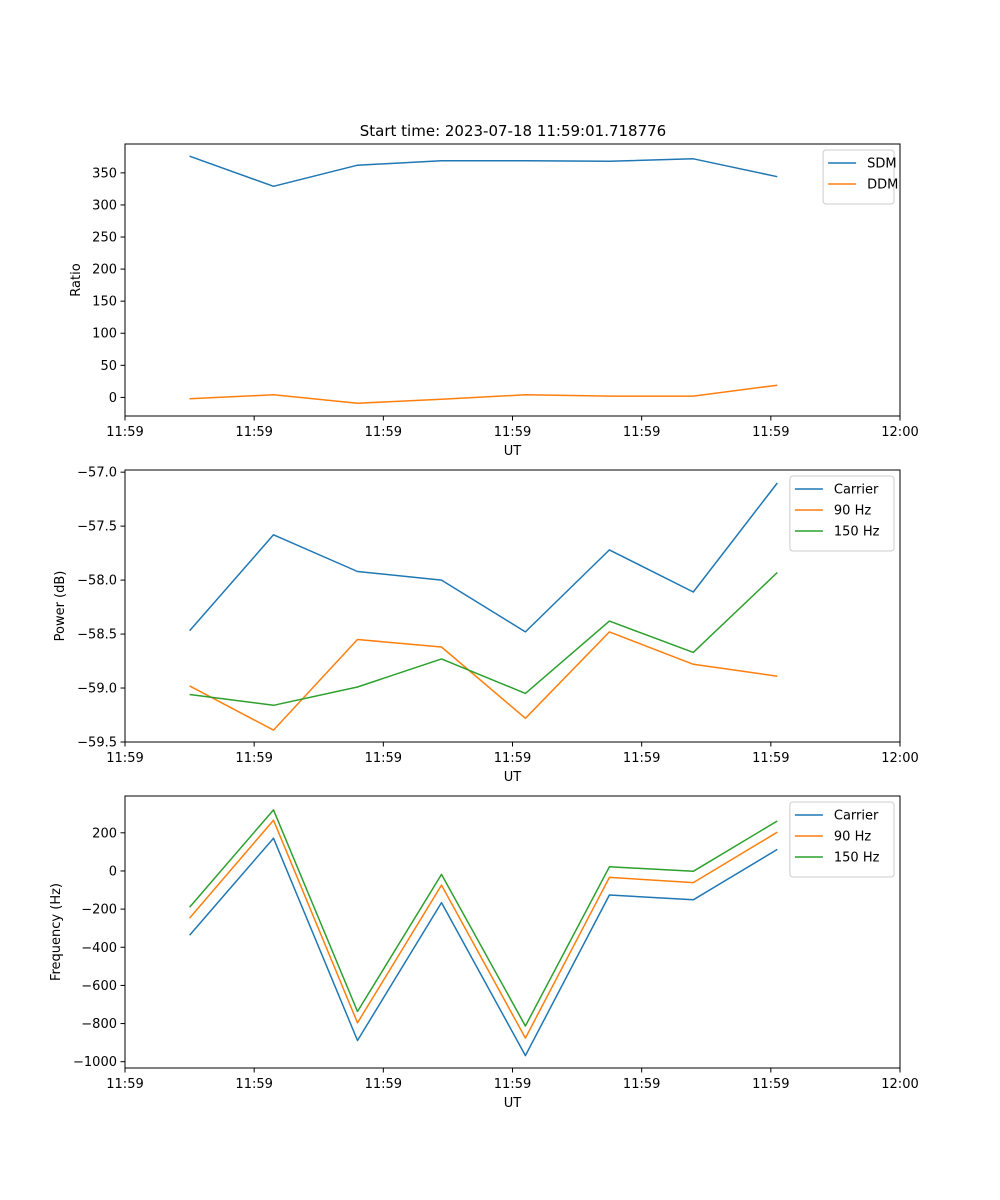 The height and width of the screenshot is (1200, 1000). Describe the element at coordinates (483, 394) in the screenshot. I see `series-line-ddm` at that location.